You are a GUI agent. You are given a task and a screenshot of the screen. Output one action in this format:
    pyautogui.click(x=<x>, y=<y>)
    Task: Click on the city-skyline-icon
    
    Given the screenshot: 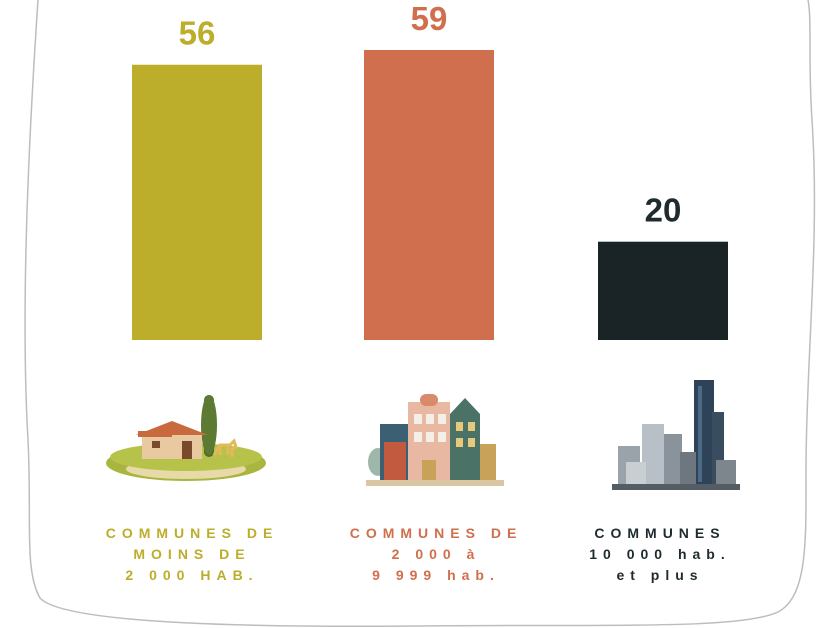 What is the action you would take?
    pyautogui.click(x=676, y=435)
    